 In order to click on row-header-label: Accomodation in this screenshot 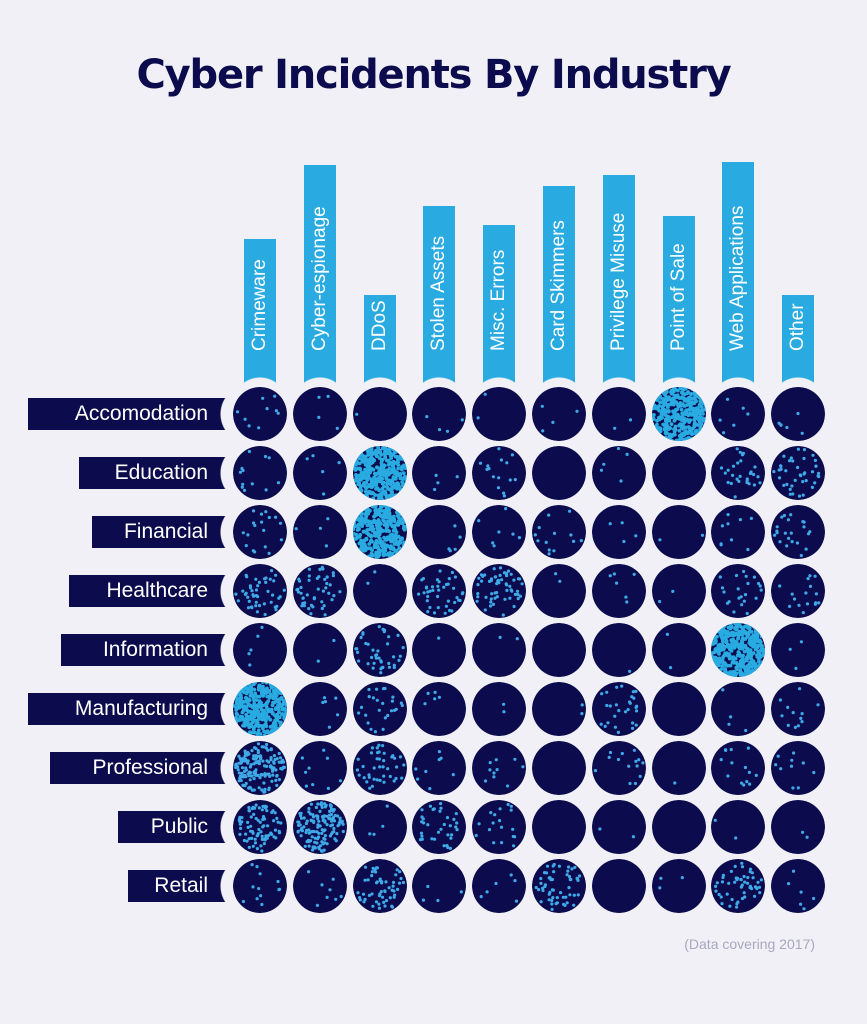, I will do `click(141, 413)`.